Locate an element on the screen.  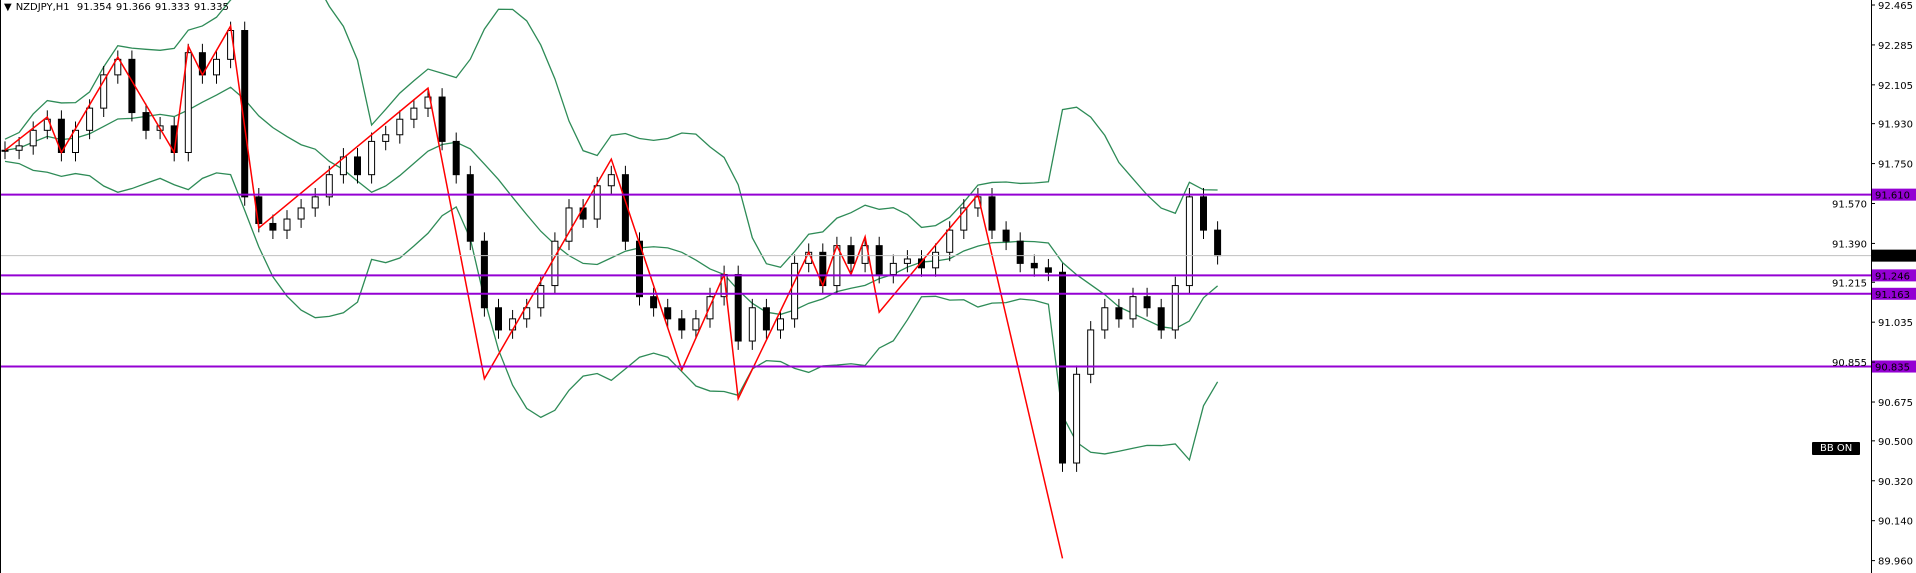
dropdown-icon: ▼ is located at coordinates (8, 7).